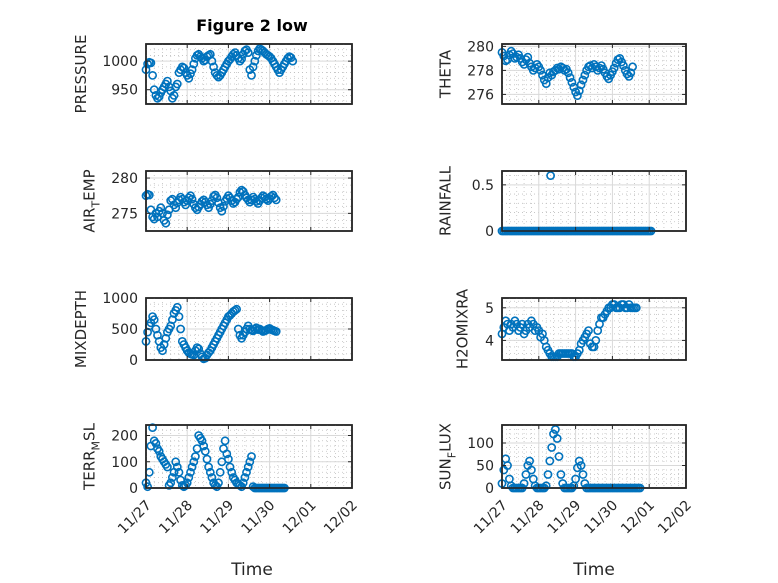 Image resolution: width=778 pixels, height=583 pixels. I want to click on terr_msl-y-tick-label: 100, so click(124, 463).